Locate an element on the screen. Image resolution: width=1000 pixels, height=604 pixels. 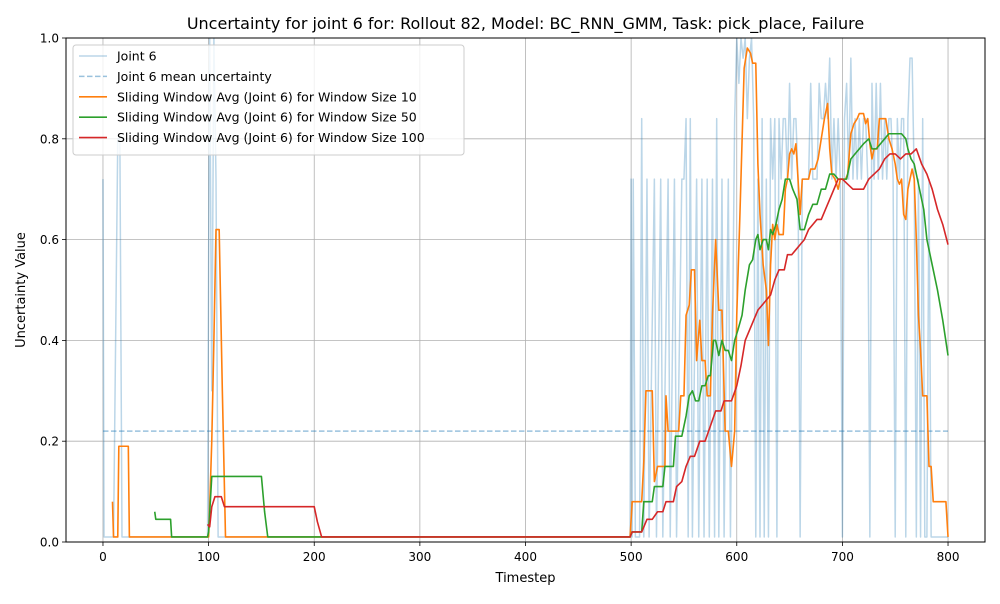
x-tick-label: 500 is located at coordinates (631, 557).